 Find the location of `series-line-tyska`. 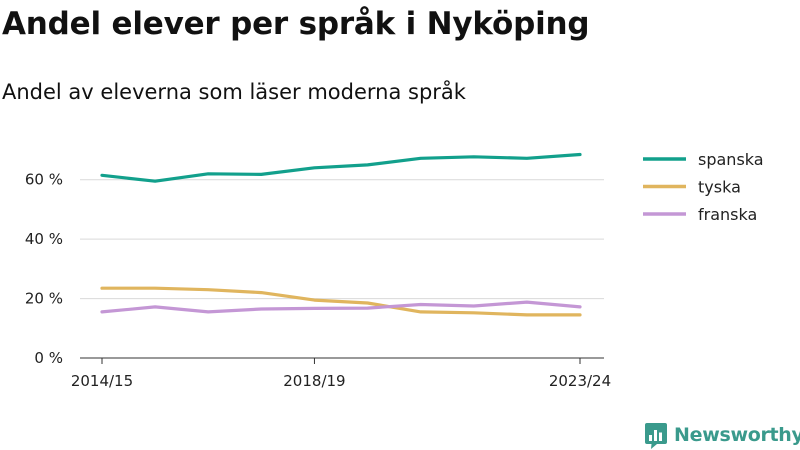

series-line-tyska is located at coordinates (341, 301).